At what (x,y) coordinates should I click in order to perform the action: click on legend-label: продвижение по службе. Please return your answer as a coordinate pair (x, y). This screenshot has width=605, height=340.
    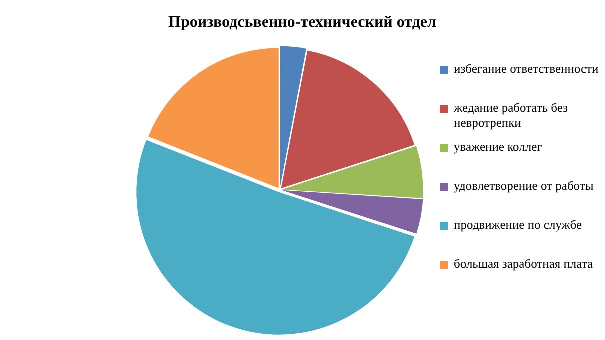
    Looking at the image, I should click on (518, 225).